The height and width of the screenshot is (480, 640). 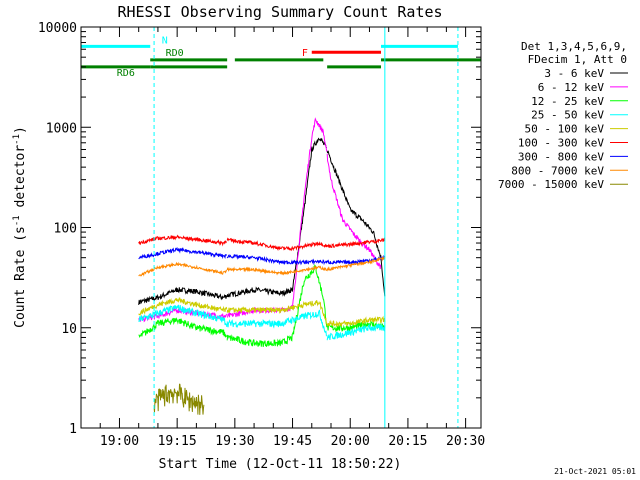 I want to click on orbit-bar-label-2: RD0, so click(x=175, y=53).